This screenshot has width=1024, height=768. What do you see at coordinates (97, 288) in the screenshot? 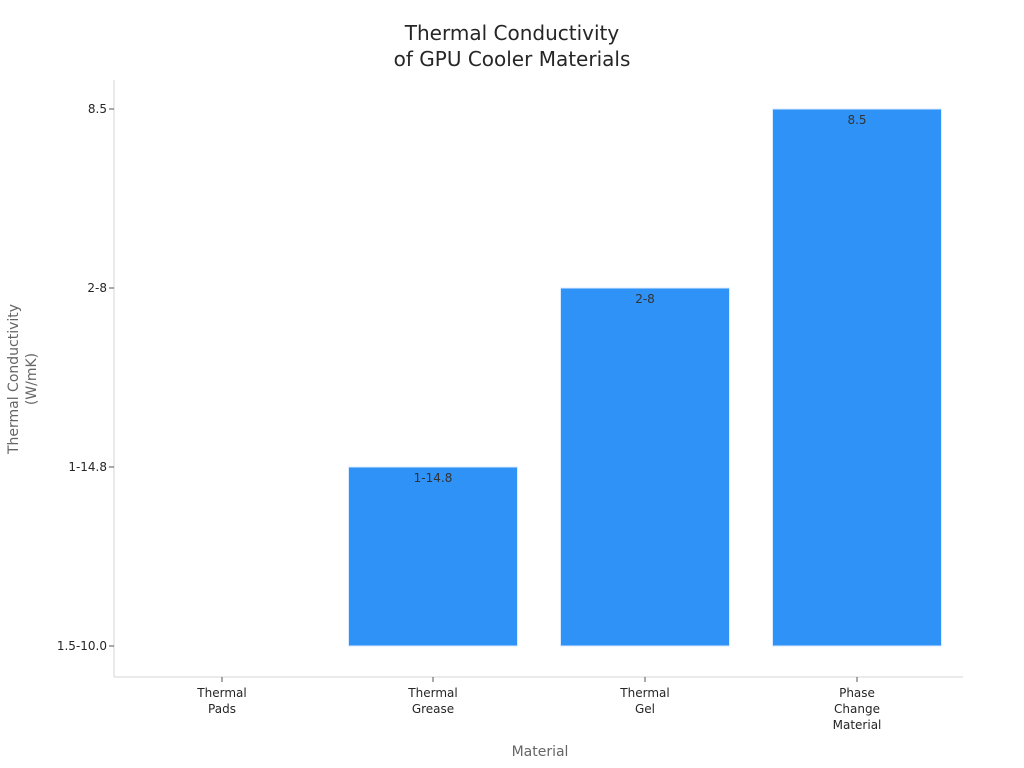
I see `y-tick-label: 2-8` at bounding box center [97, 288].